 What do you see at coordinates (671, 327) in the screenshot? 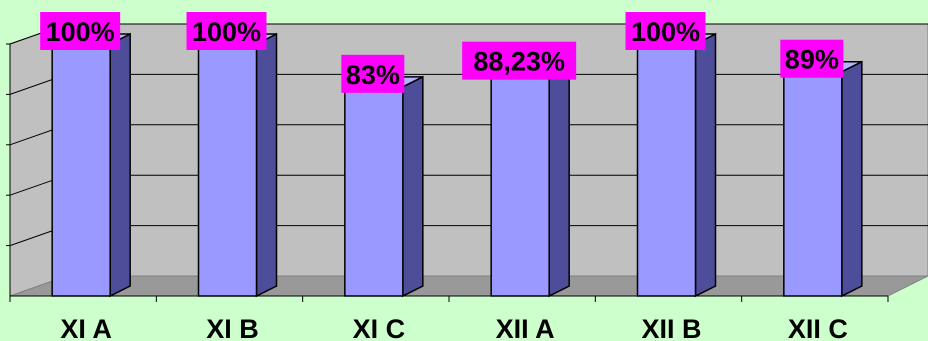
I see `x-tick-label: XII B` at bounding box center [671, 327].